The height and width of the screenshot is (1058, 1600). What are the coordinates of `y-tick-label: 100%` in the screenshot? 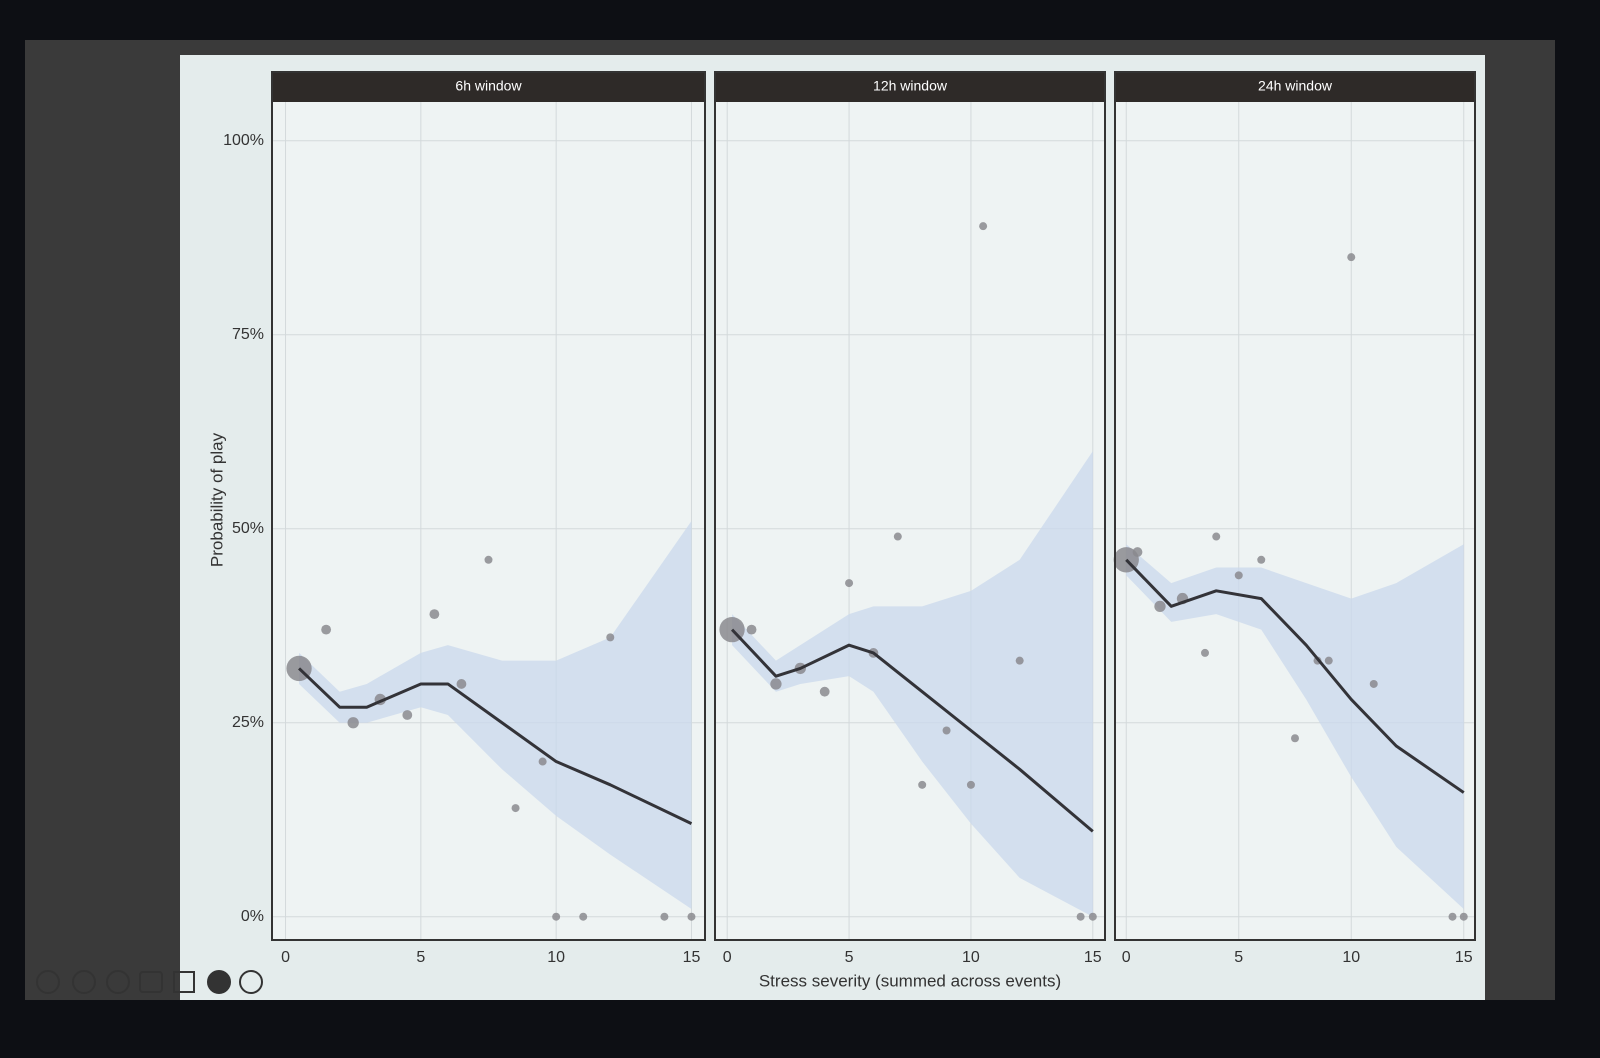 It's located at (243, 140).